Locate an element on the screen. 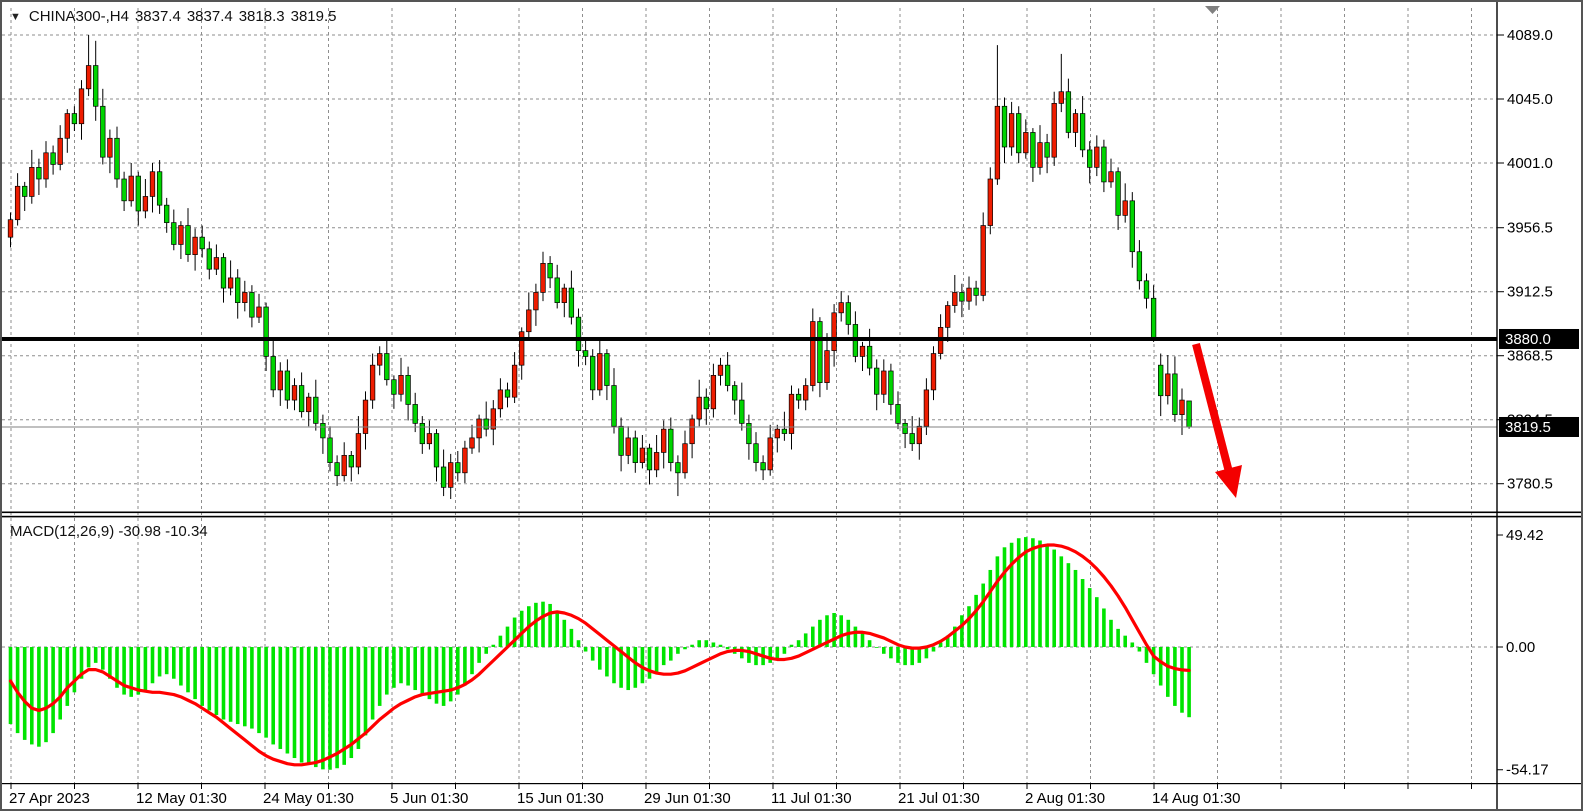 This screenshot has height=811, width=1583. svg-text: 2 Aug 01:30 is located at coordinates (1065, 798).